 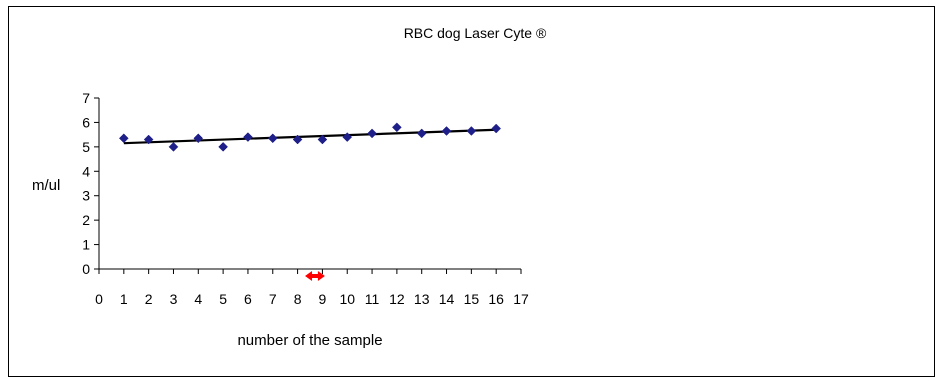 I want to click on x-tick-label-1: 1, so click(x=124, y=299).